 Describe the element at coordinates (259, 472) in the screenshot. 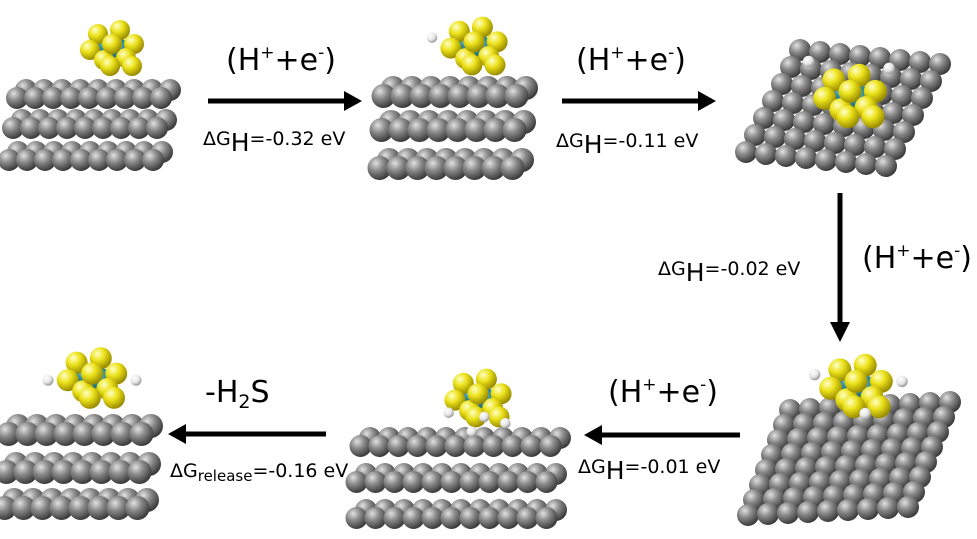

I see `release-free-energy: ΔGrelease=-0.16 eV` at that location.